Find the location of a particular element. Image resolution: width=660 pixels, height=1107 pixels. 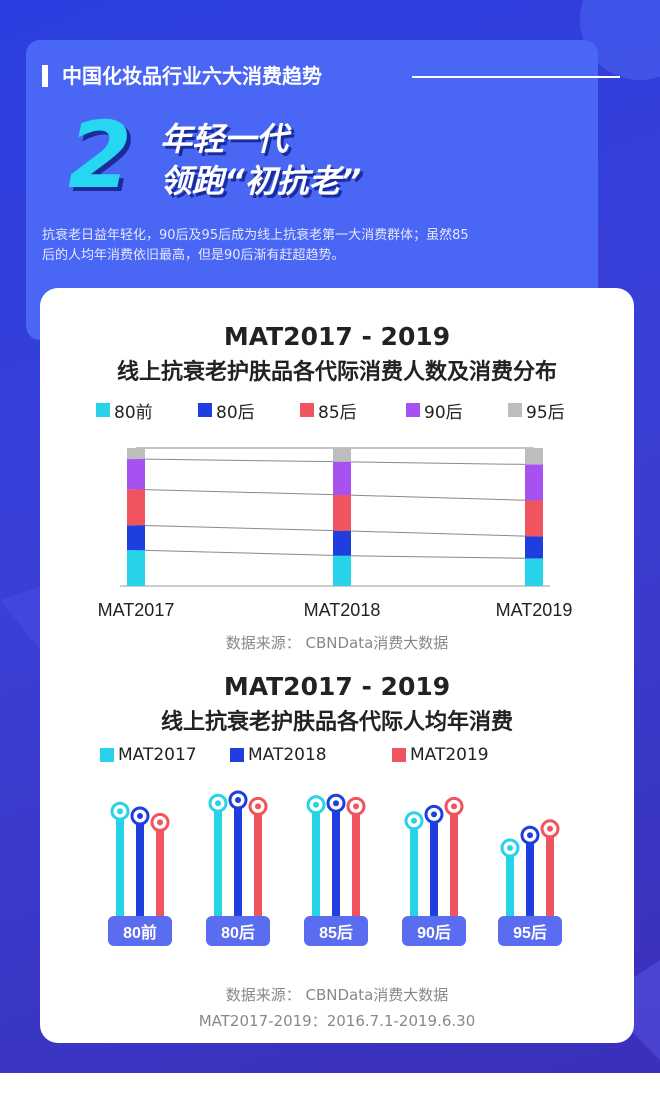

legend-label: 90后 is located at coordinates (443, 412).